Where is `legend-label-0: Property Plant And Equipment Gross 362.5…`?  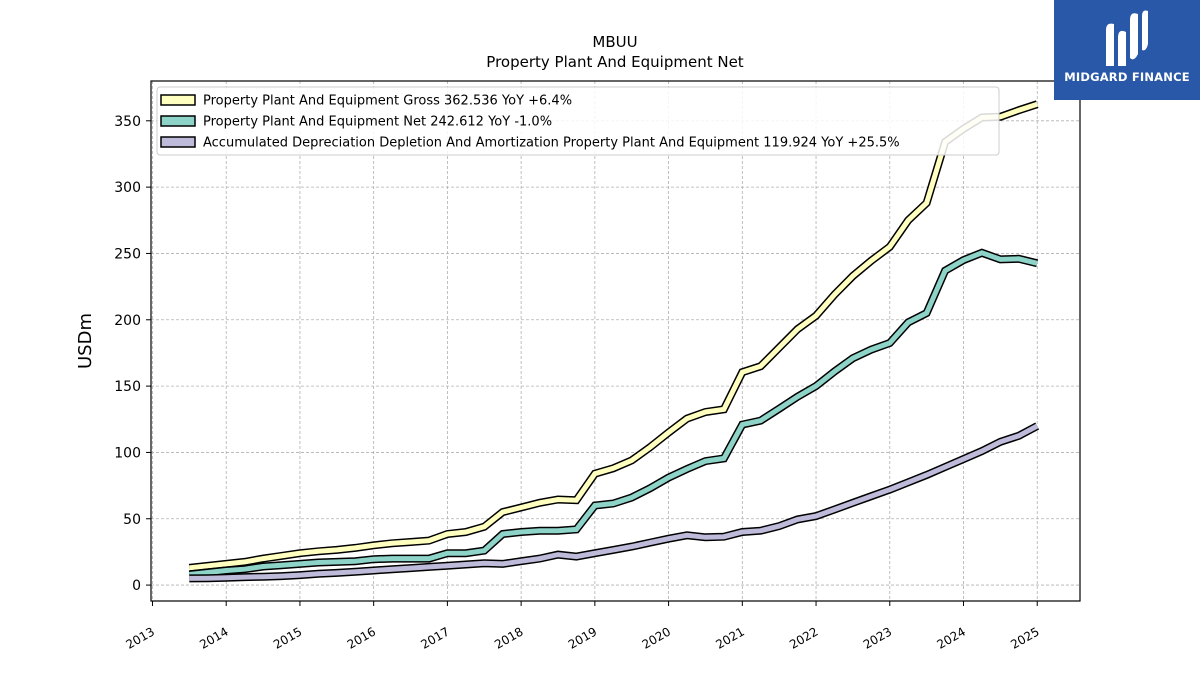 legend-label-0: Property Plant And Equipment Gross 362.5… is located at coordinates (387, 101).